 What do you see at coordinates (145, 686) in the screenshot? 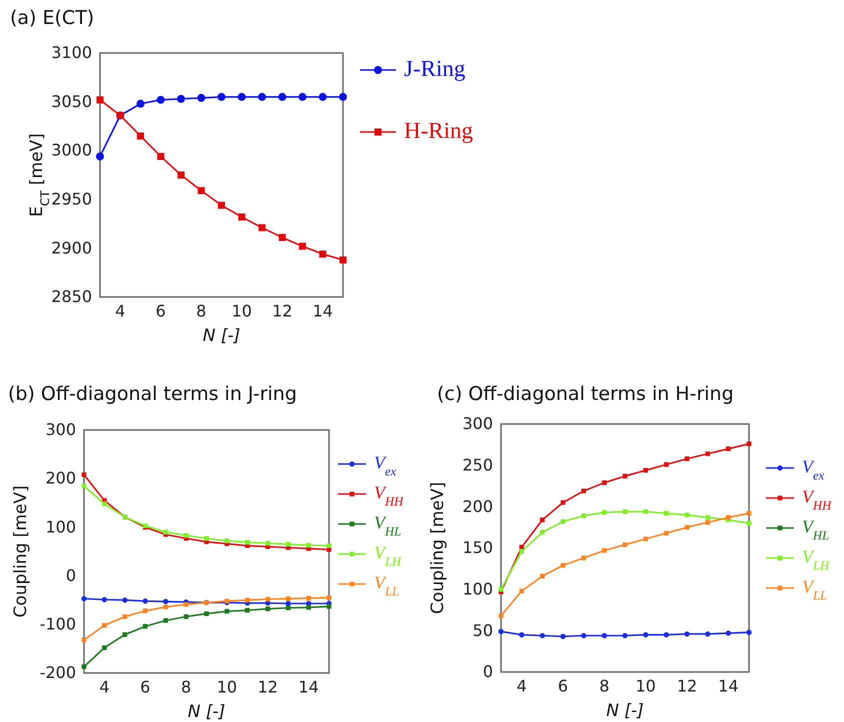
I see `x-tick-label: 6` at bounding box center [145, 686].